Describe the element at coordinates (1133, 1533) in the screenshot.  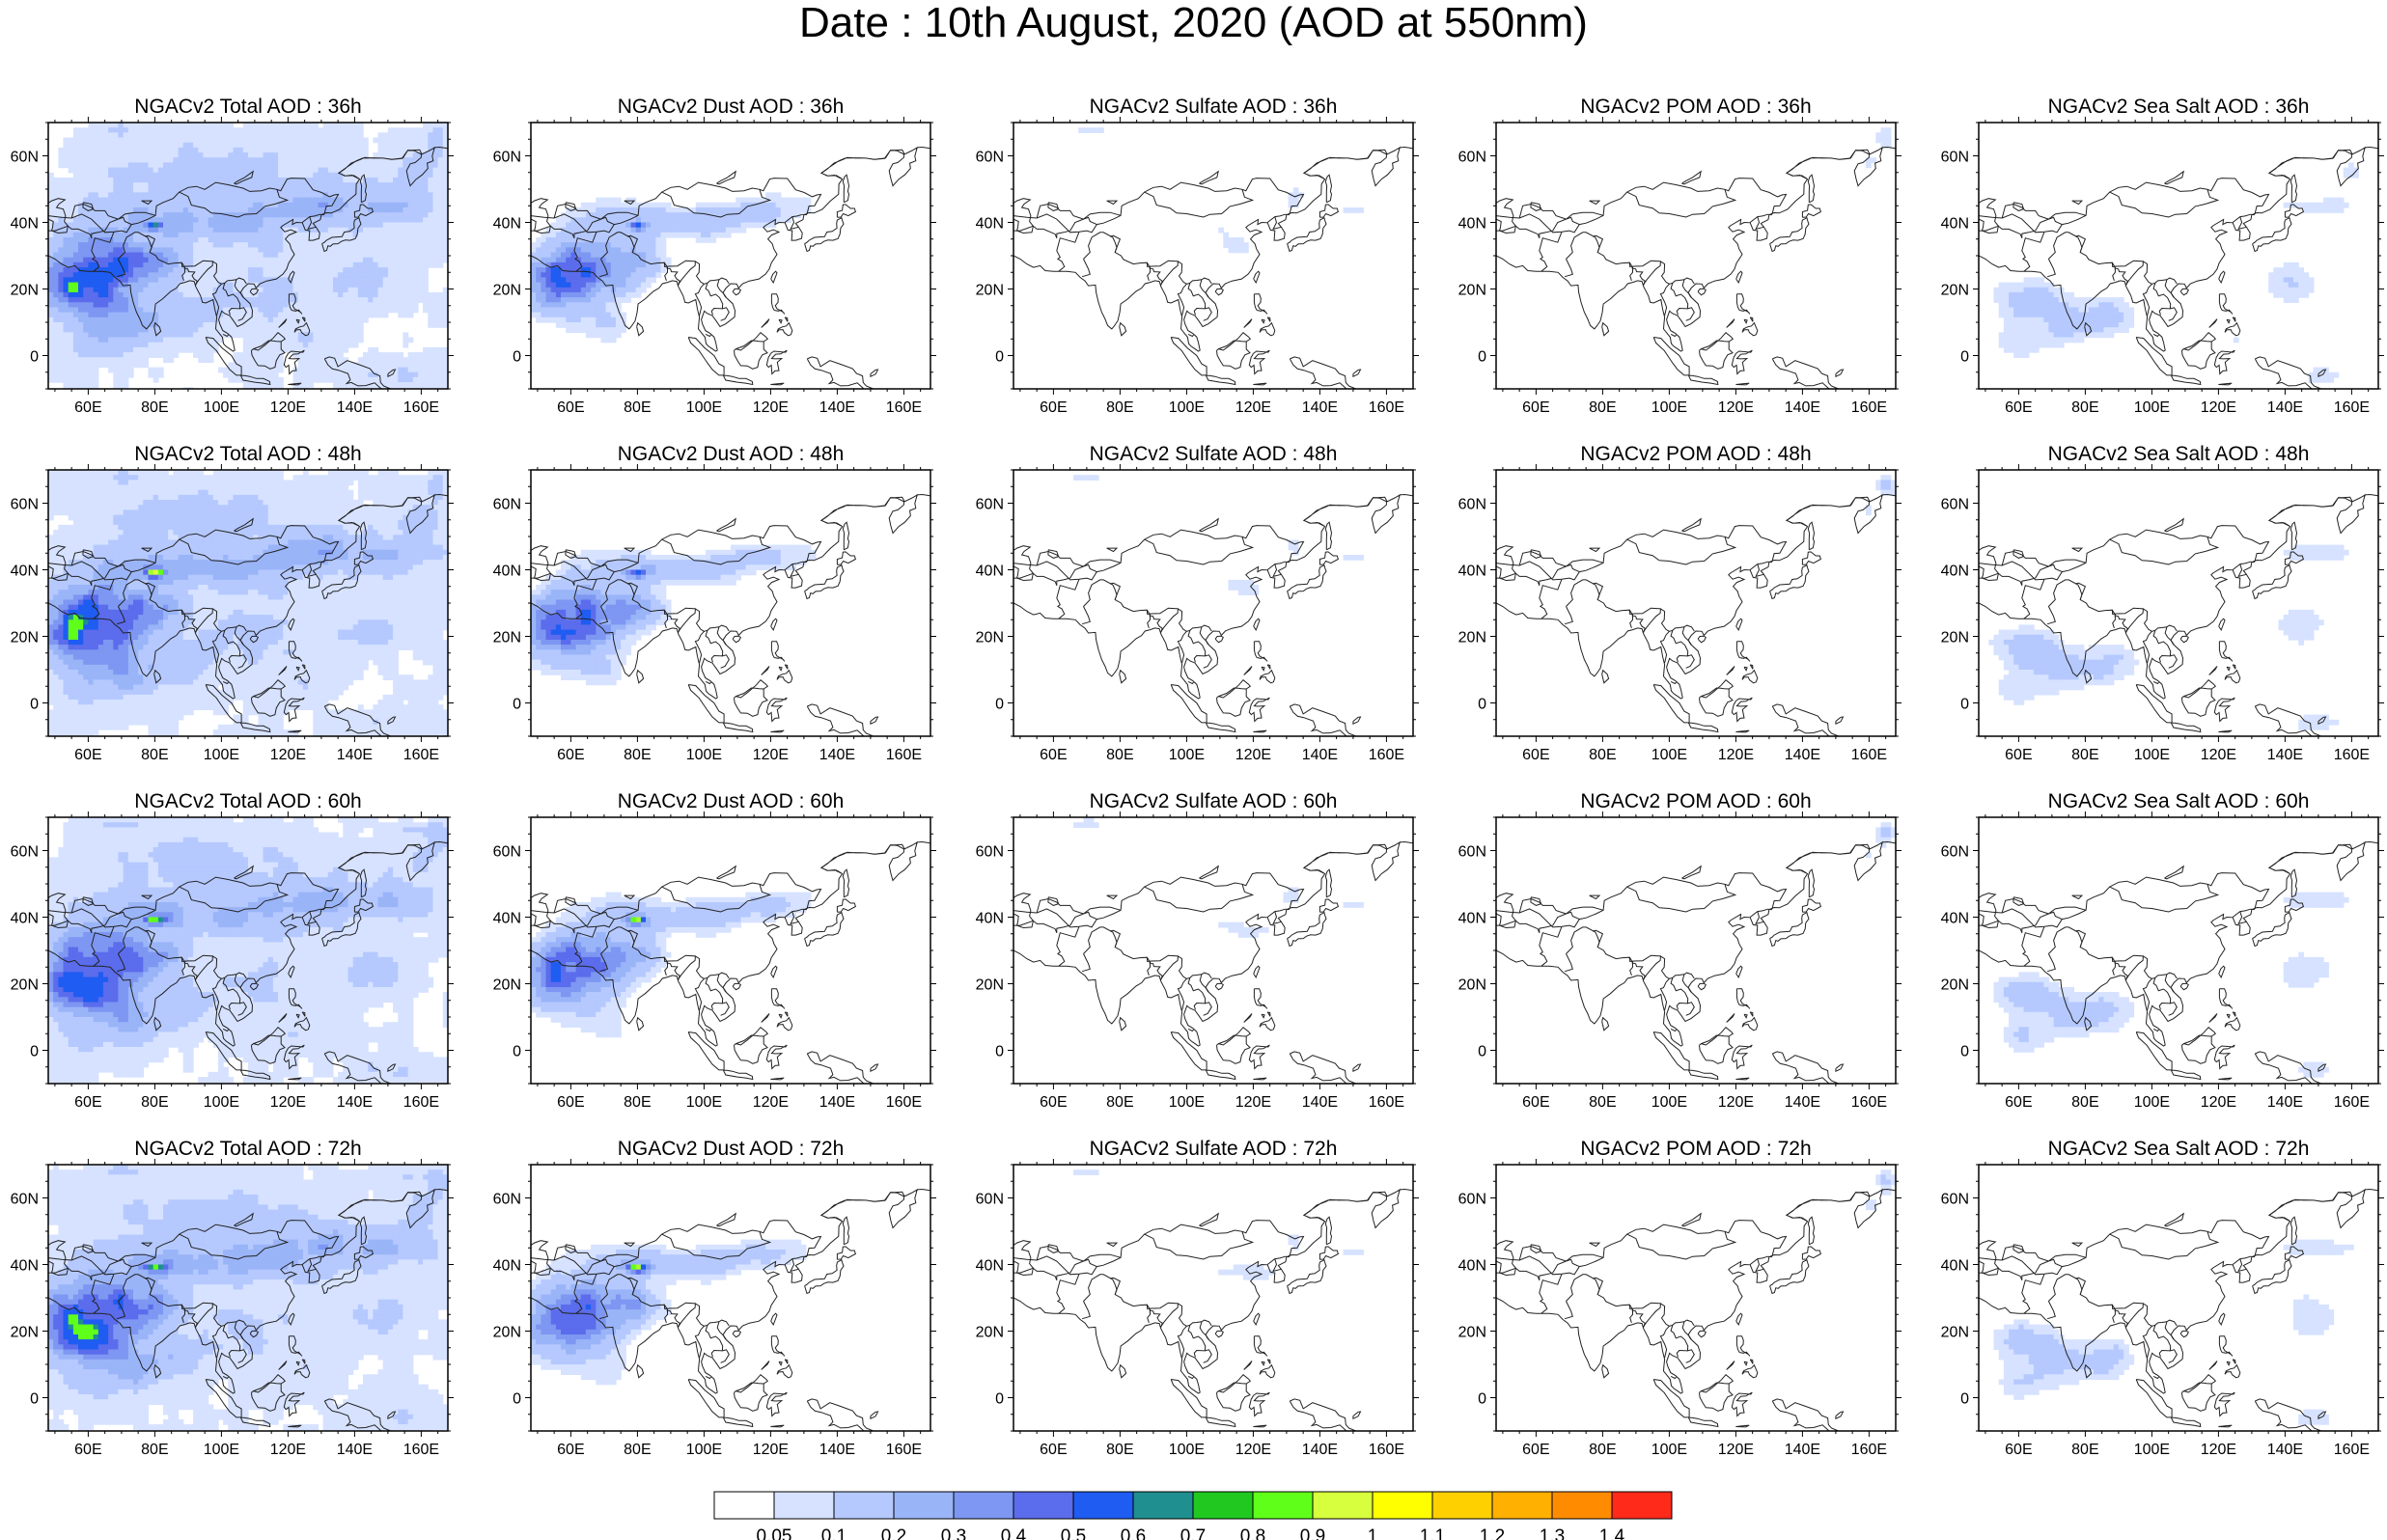
I see `colorbar-label: 0.6` at that location.